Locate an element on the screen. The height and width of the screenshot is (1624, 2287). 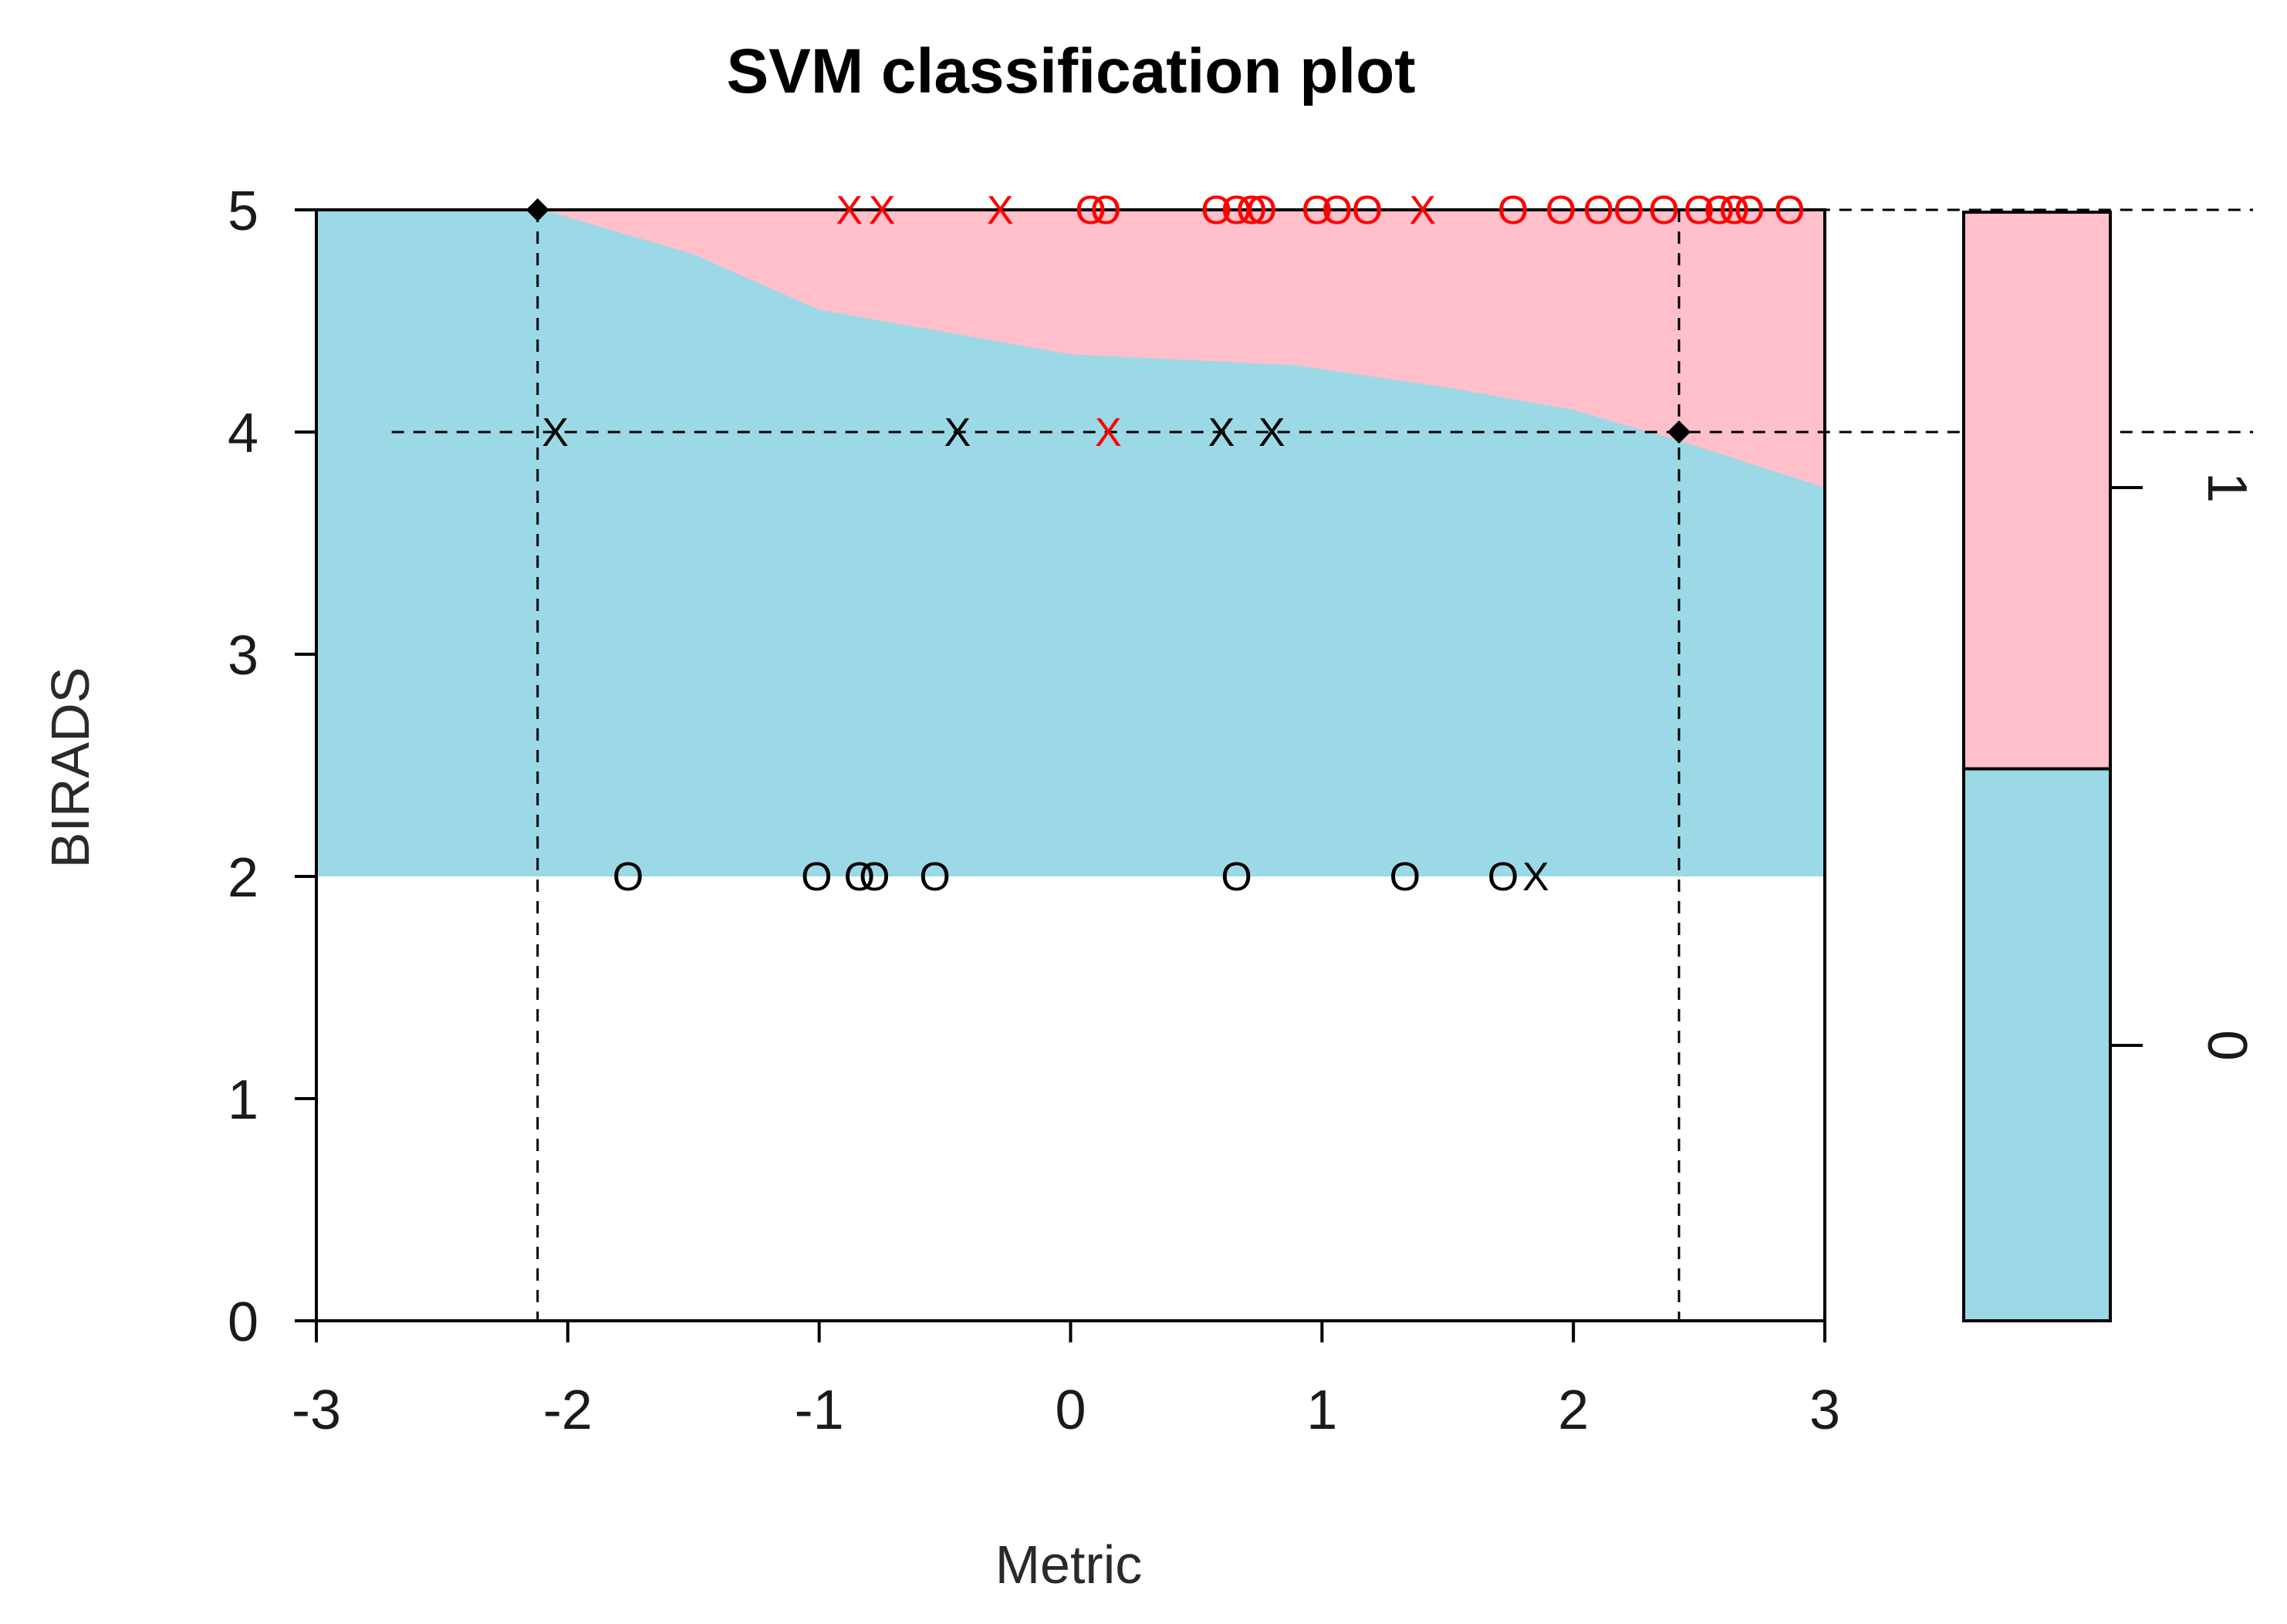
y-tick-label: 1 is located at coordinates (243, 1100).